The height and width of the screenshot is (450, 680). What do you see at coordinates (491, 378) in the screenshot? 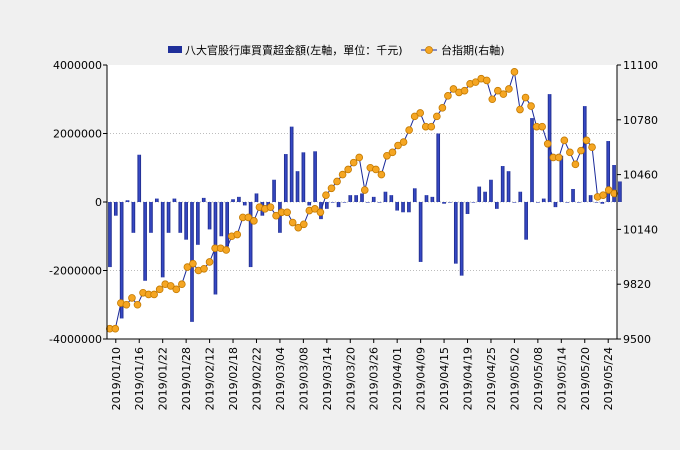
I see `x-tick-label: 2019/04/25` at bounding box center [491, 378].